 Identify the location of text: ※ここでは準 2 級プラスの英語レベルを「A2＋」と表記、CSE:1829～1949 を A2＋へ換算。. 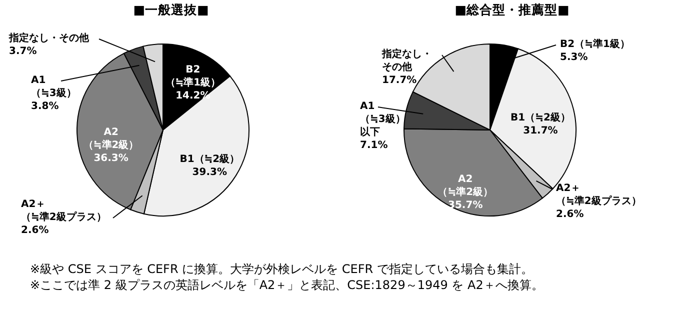
(287, 285).